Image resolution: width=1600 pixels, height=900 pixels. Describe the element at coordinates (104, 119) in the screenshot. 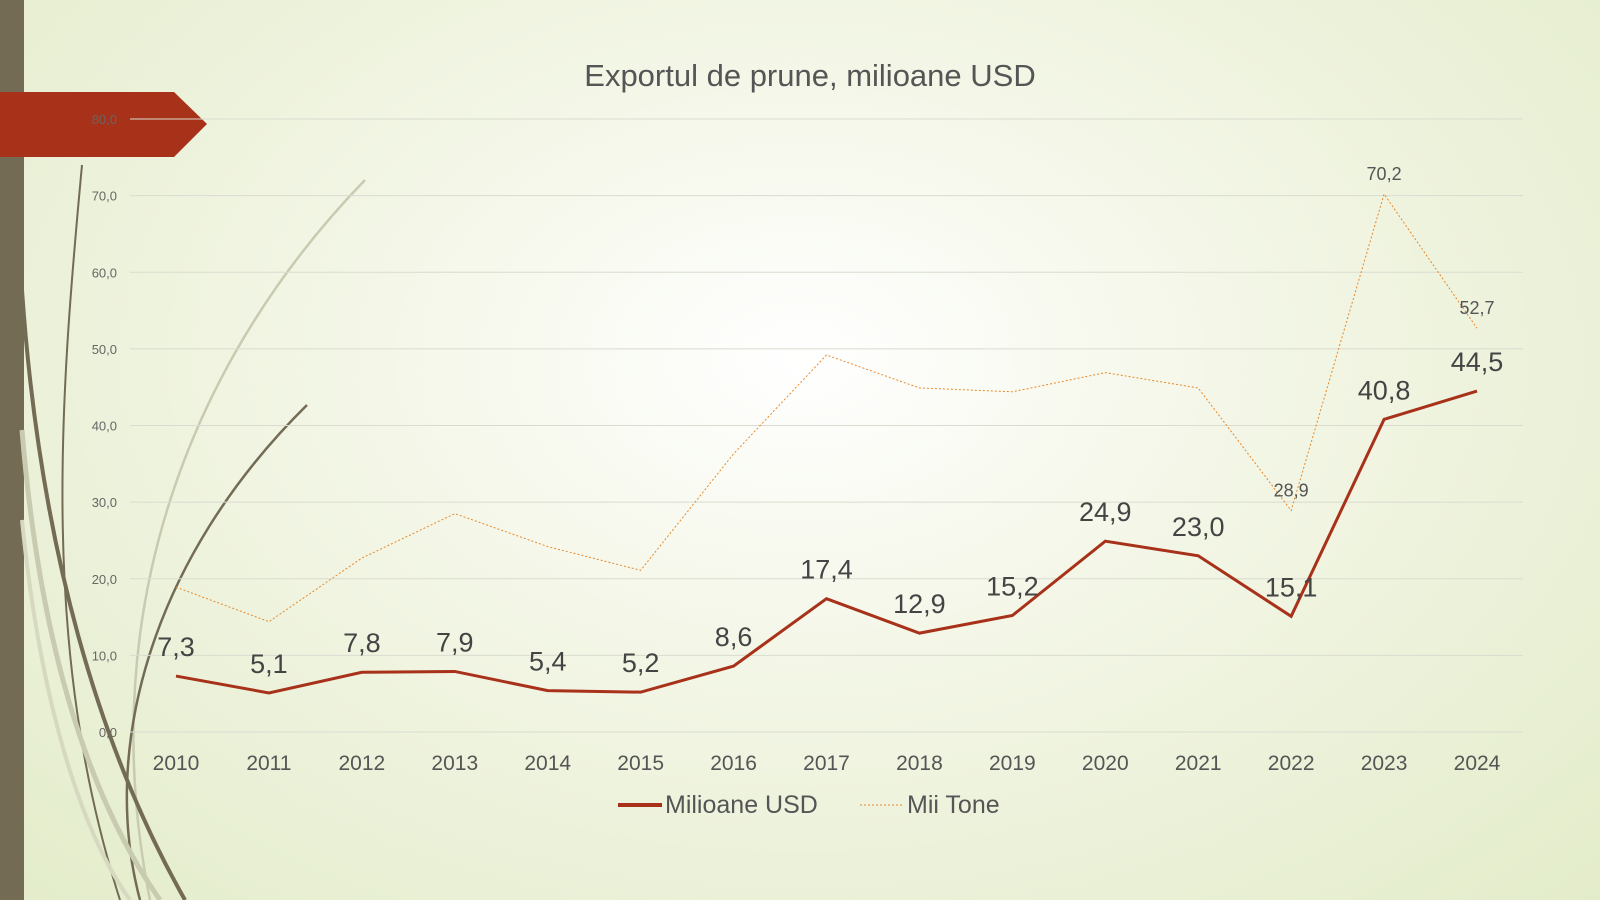

I see `y-tick-label: 80,0` at that location.